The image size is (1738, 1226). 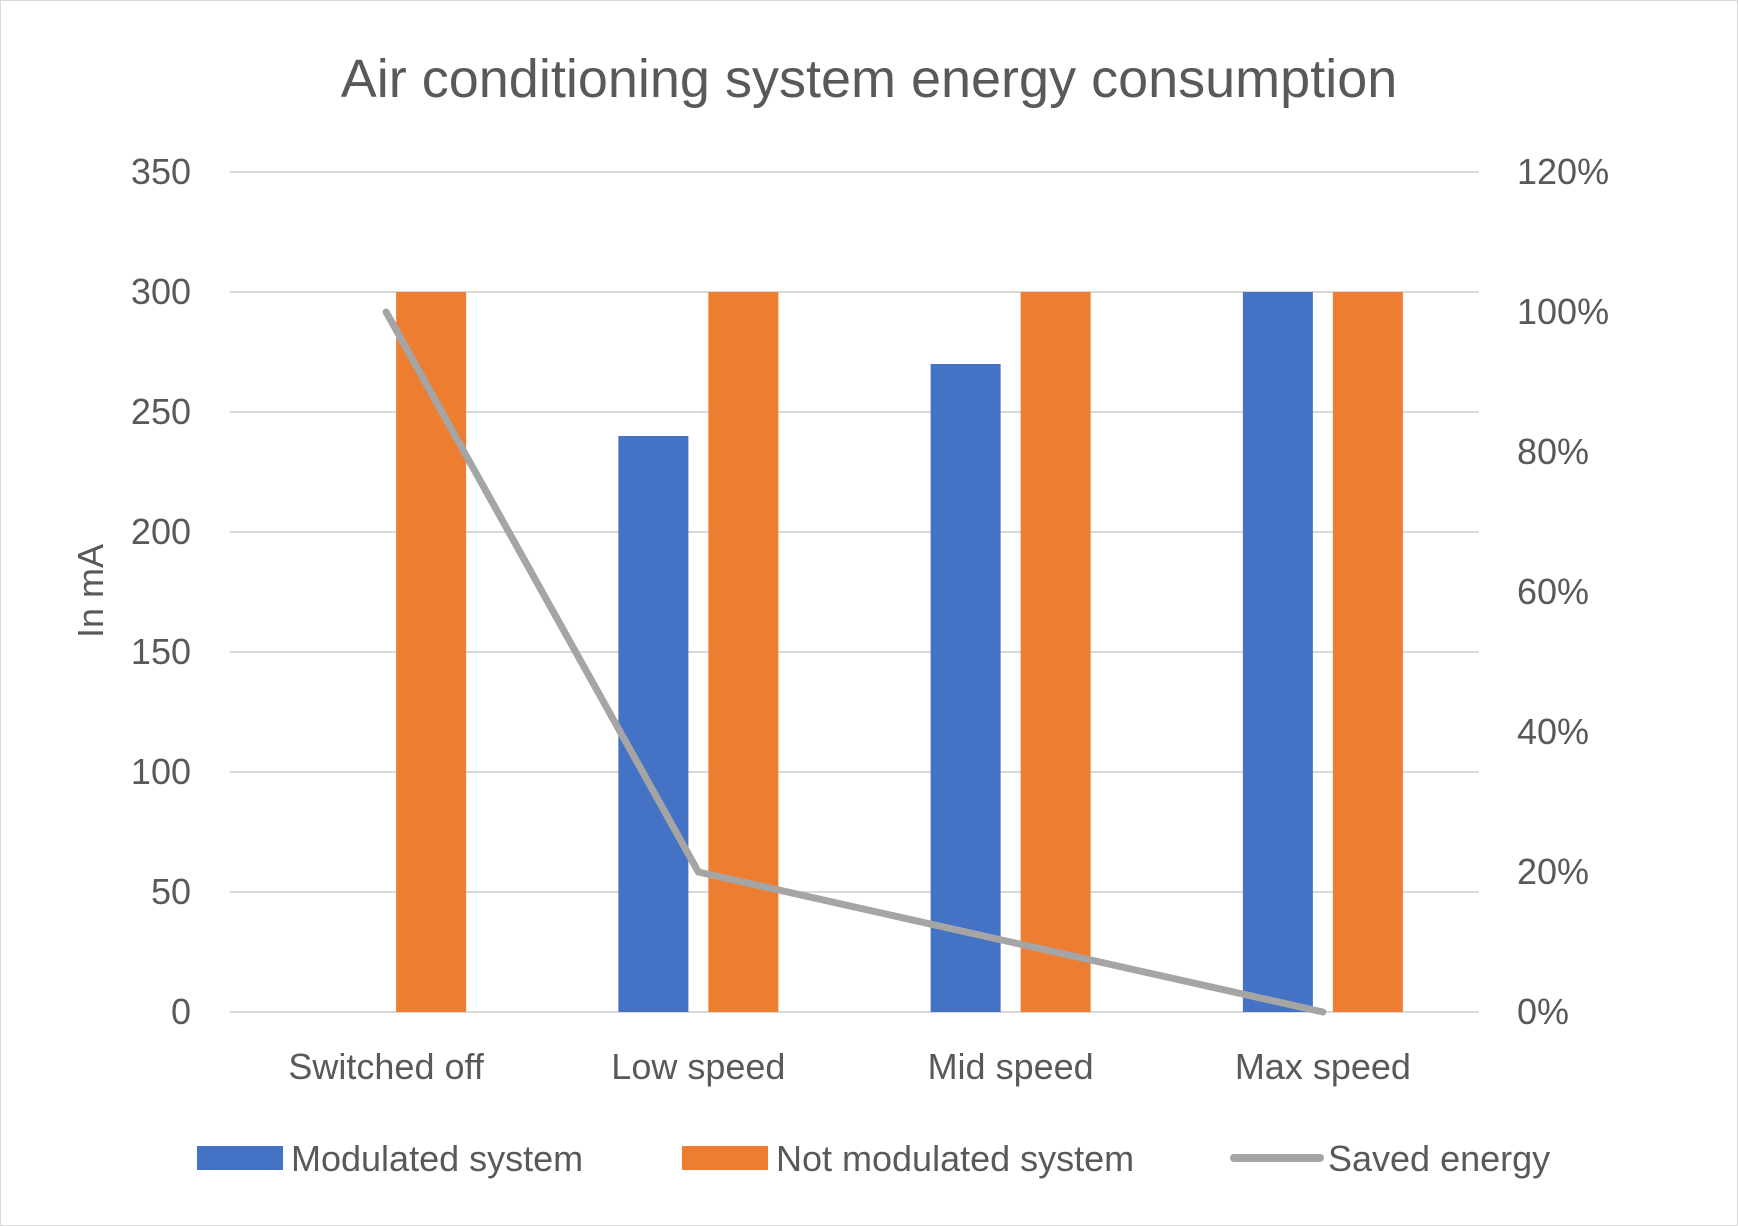 What do you see at coordinates (437, 1158) in the screenshot?
I see `legend-label: Modulated system` at bounding box center [437, 1158].